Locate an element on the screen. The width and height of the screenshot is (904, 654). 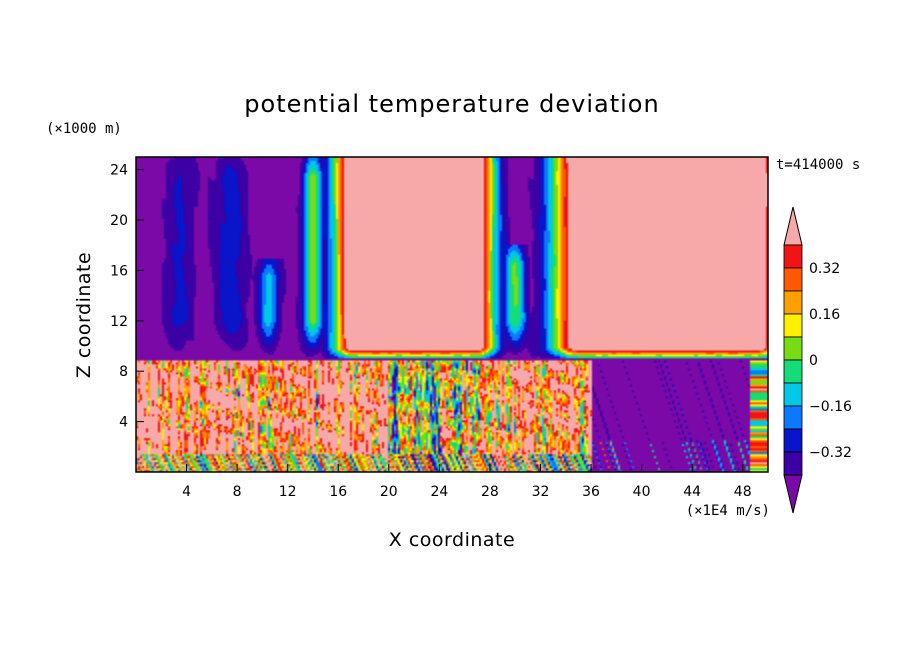
x-tick-label: 12 is located at coordinates (288, 492).